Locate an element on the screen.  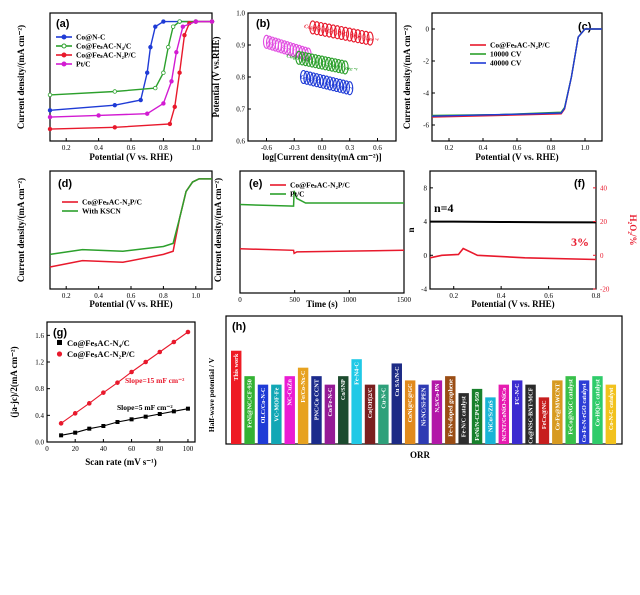
legend-label-0: Co@FeₛAC-N₂P/C is located at coordinates (520, 45).